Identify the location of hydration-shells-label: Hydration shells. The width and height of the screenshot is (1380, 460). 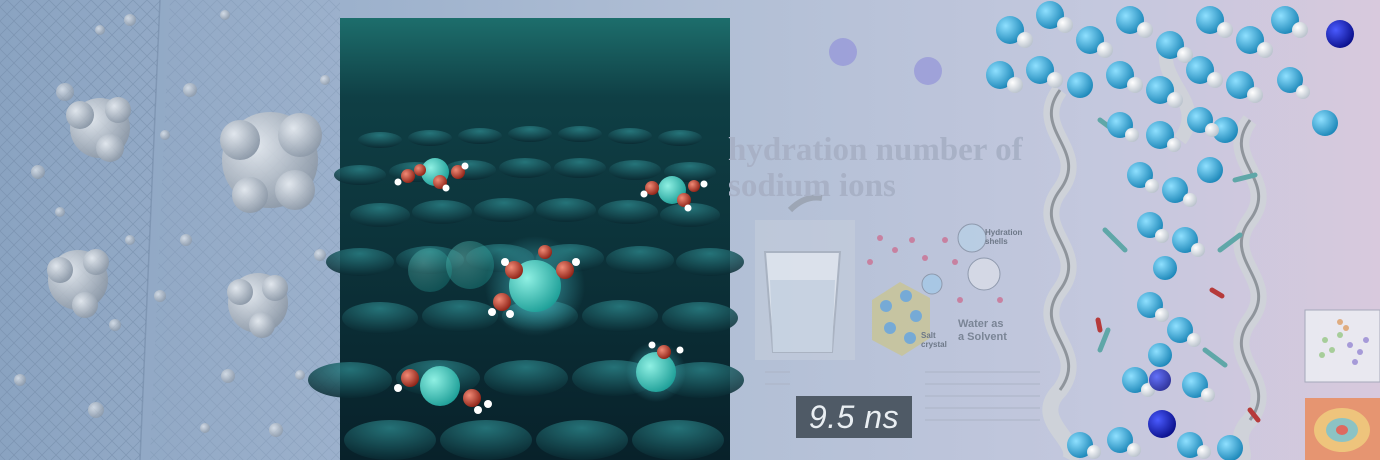
(1004, 237).